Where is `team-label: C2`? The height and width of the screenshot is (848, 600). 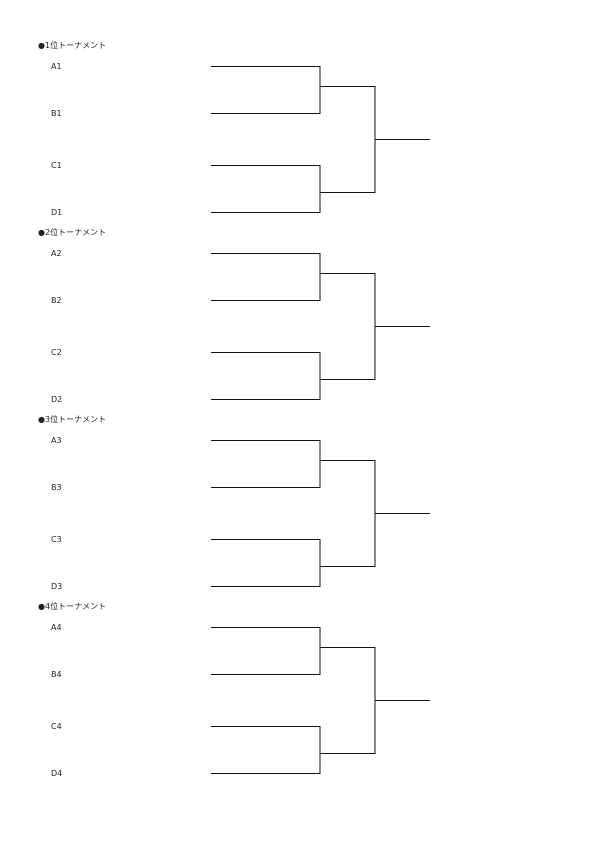 team-label: C2 is located at coordinates (56, 352).